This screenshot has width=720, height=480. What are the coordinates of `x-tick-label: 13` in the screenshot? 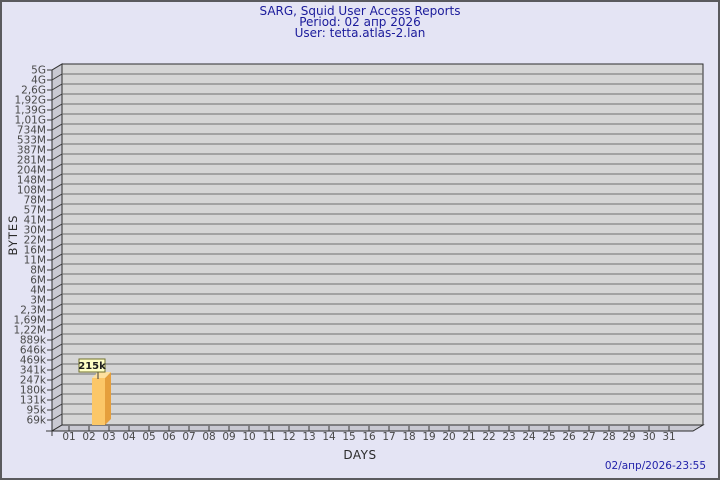 It's located at (308, 437).